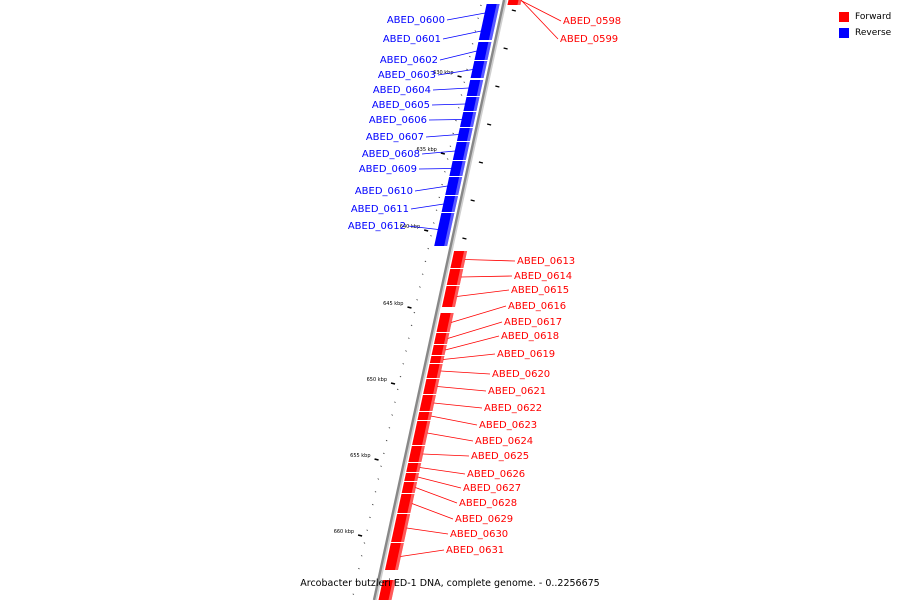  Describe the element at coordinates (873, 33) in the screenshot. I see `legend-label: Reverse` at that location.